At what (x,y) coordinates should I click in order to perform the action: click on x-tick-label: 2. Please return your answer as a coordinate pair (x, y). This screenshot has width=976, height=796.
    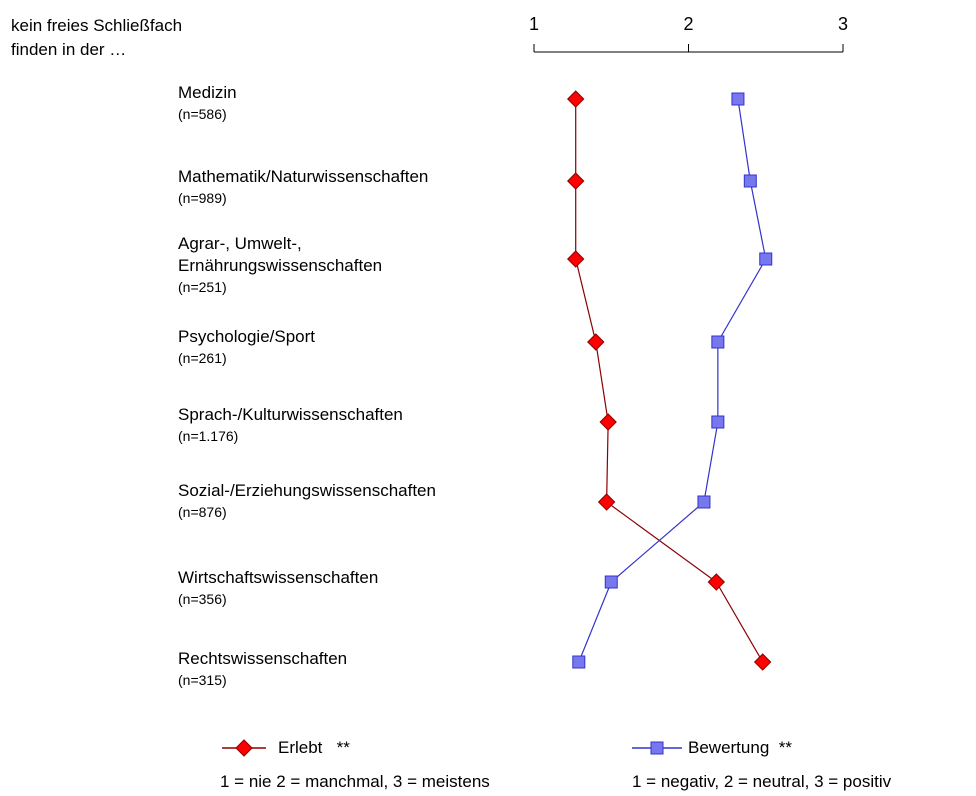
    Looking at the image, I should click on (688, 24).